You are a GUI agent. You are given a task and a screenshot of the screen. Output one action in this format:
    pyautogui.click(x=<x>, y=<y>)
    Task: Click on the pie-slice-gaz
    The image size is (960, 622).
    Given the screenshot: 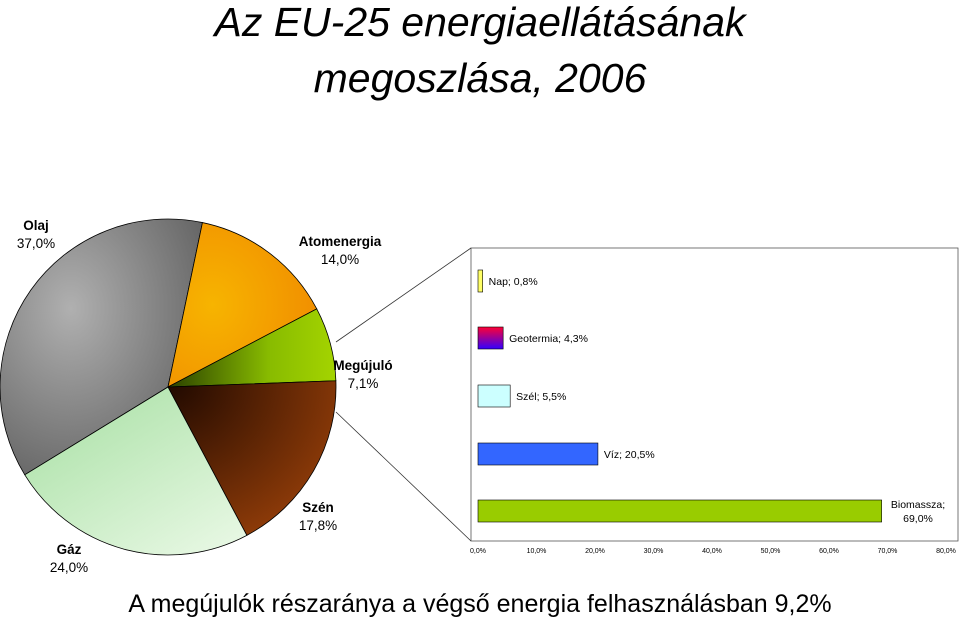 What is the action you would take?
    pyautogui.click(x=136, y=471)
    